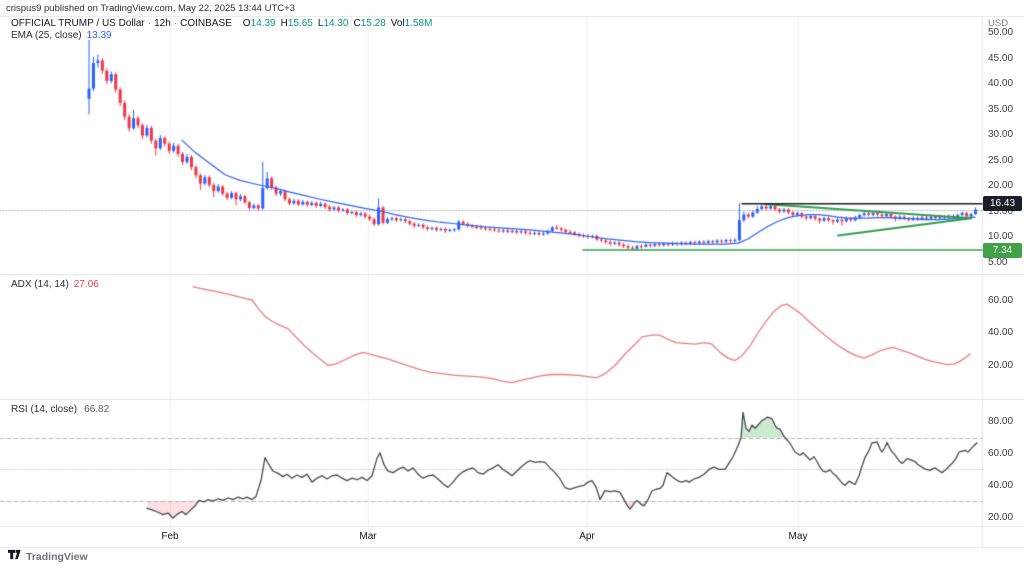  Describe the element at coordinates (46, 35) in the screenshot. I see `ema-label: EMA (25, close)` at that location.